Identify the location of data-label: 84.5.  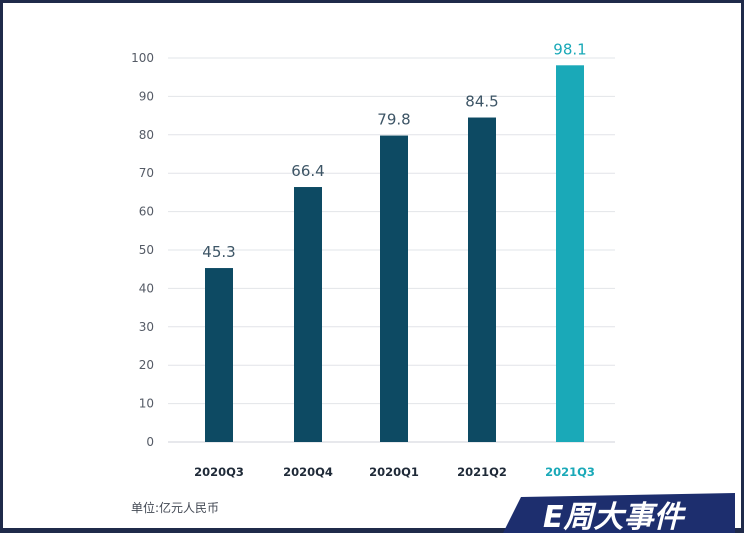
(481, 102).